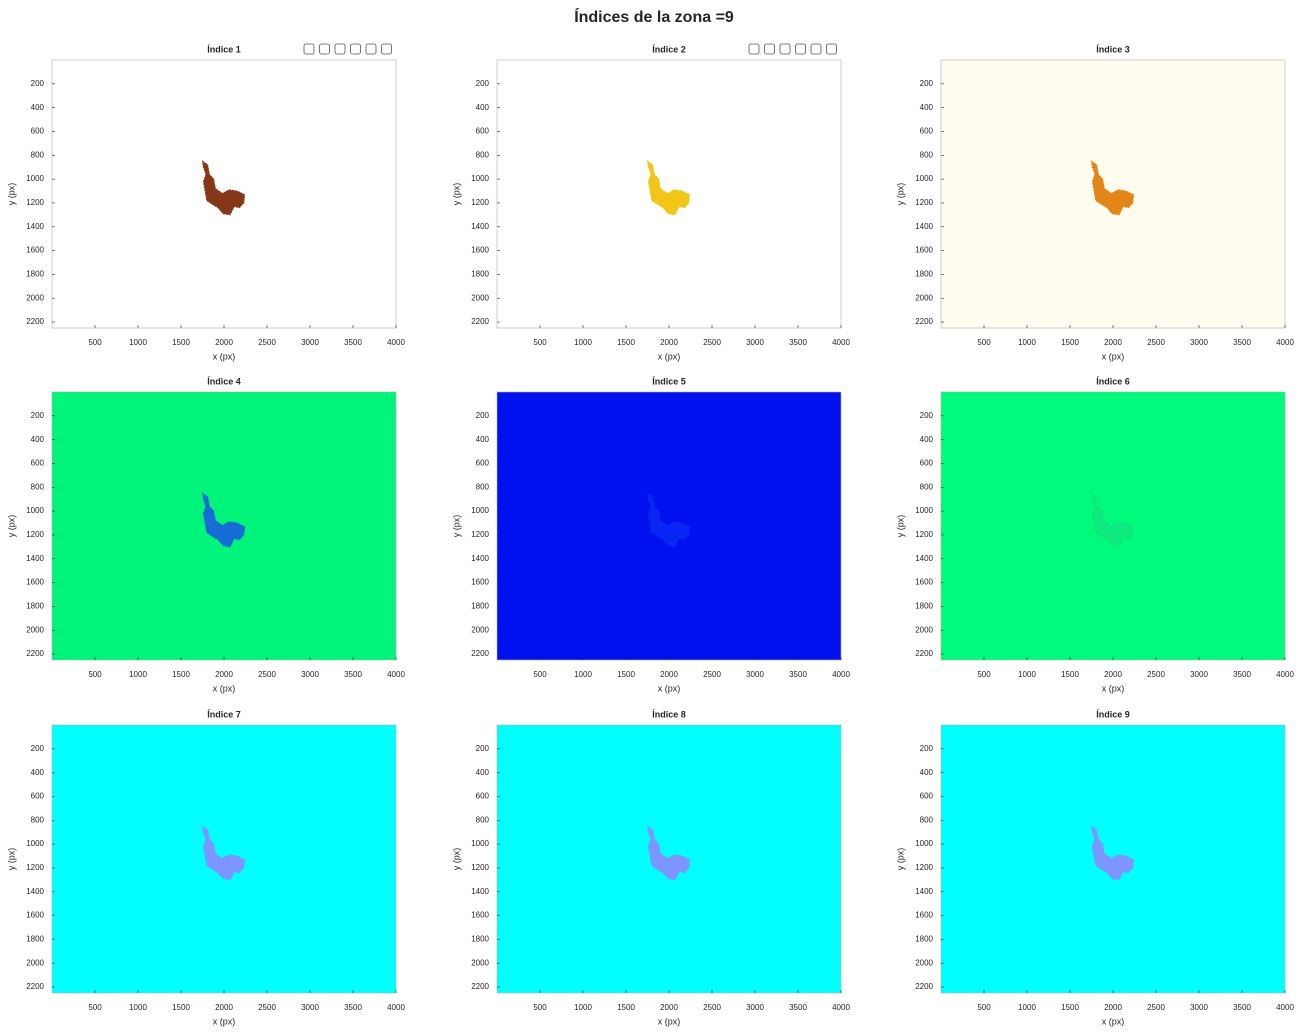 The image size is (1308, 1032). I want to click on axis-title: Índice 7, so click(224, 714).